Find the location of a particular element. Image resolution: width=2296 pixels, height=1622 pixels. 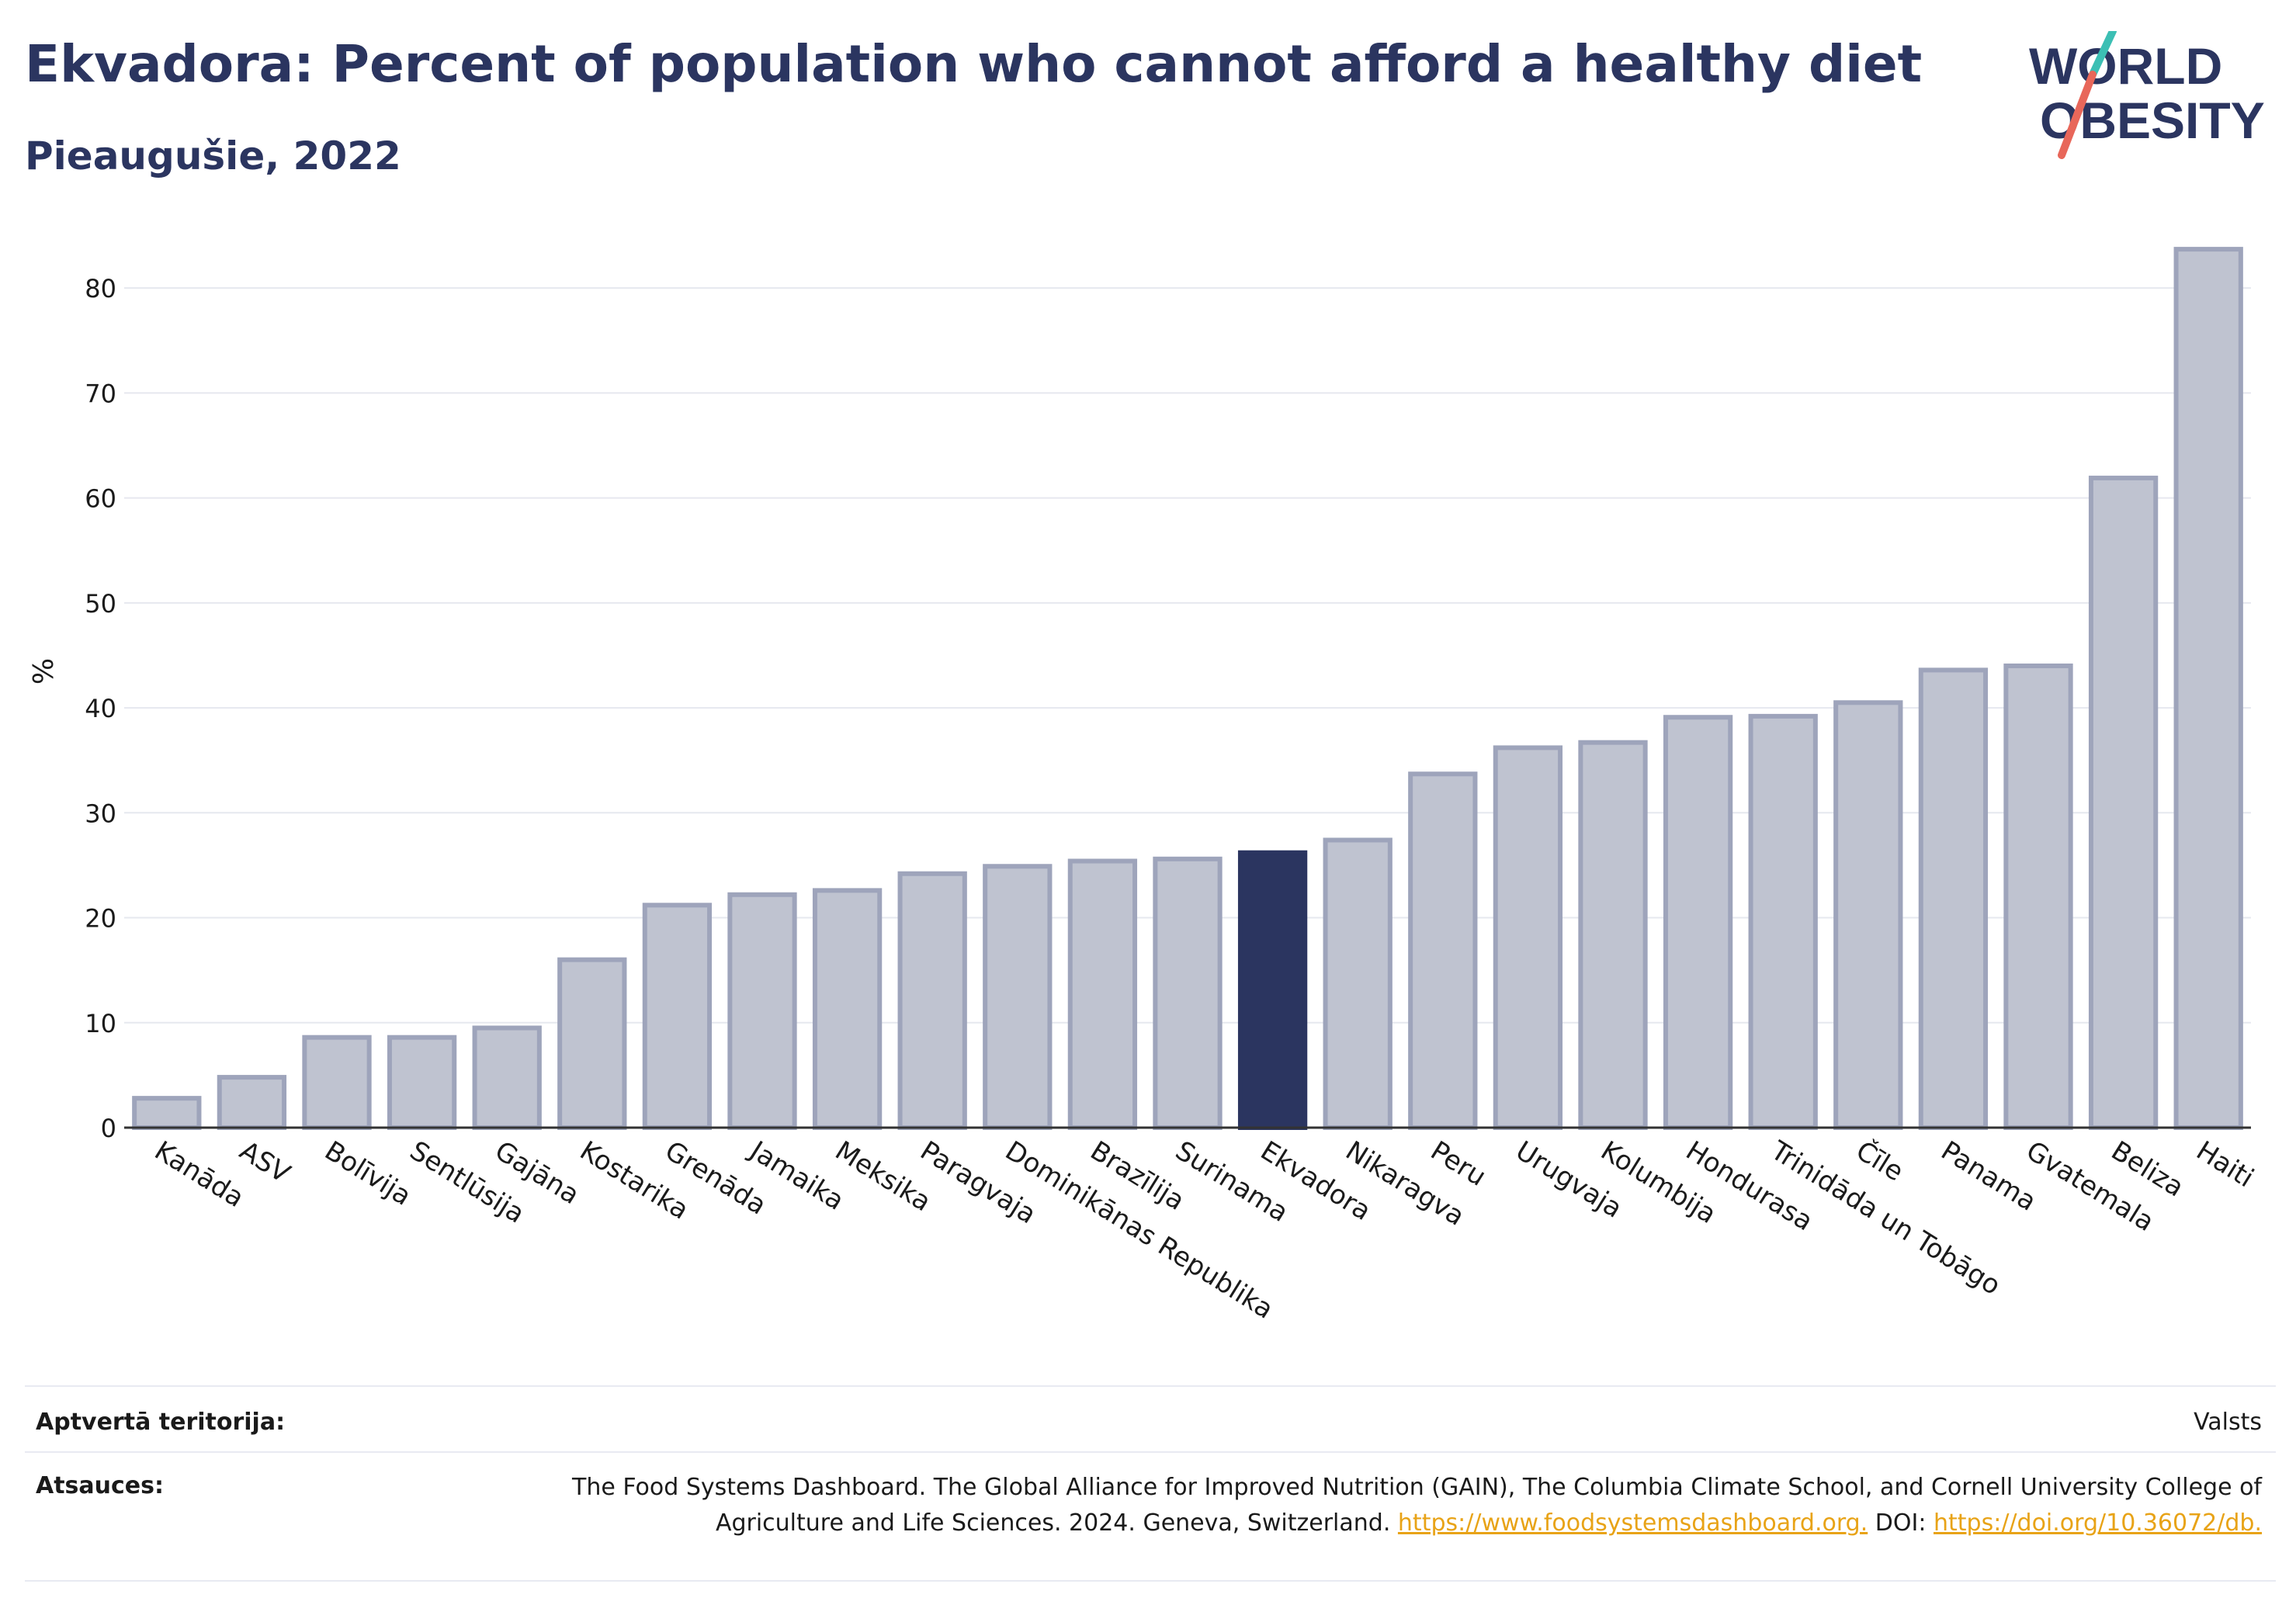

bar-dominikānas-republika is located at coordinates (1018, 997).